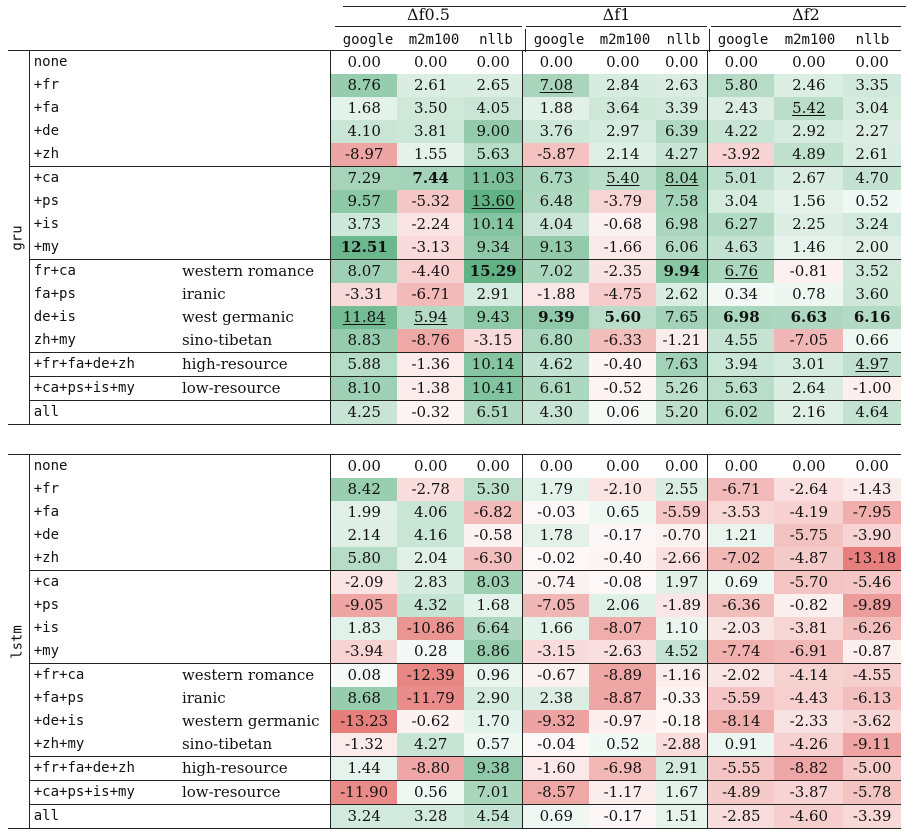  I want to click on table-cell: -8.76, so click(431, 341).